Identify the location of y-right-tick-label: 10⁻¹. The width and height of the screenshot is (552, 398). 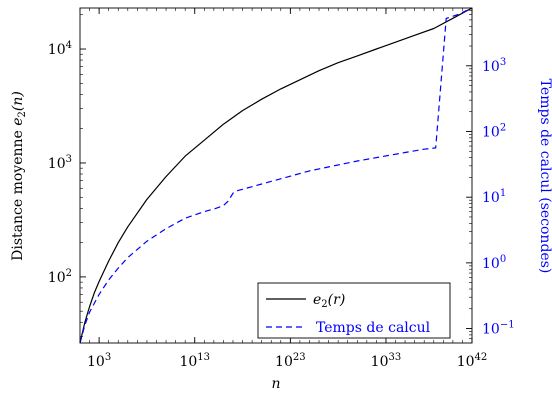
(498, 329).